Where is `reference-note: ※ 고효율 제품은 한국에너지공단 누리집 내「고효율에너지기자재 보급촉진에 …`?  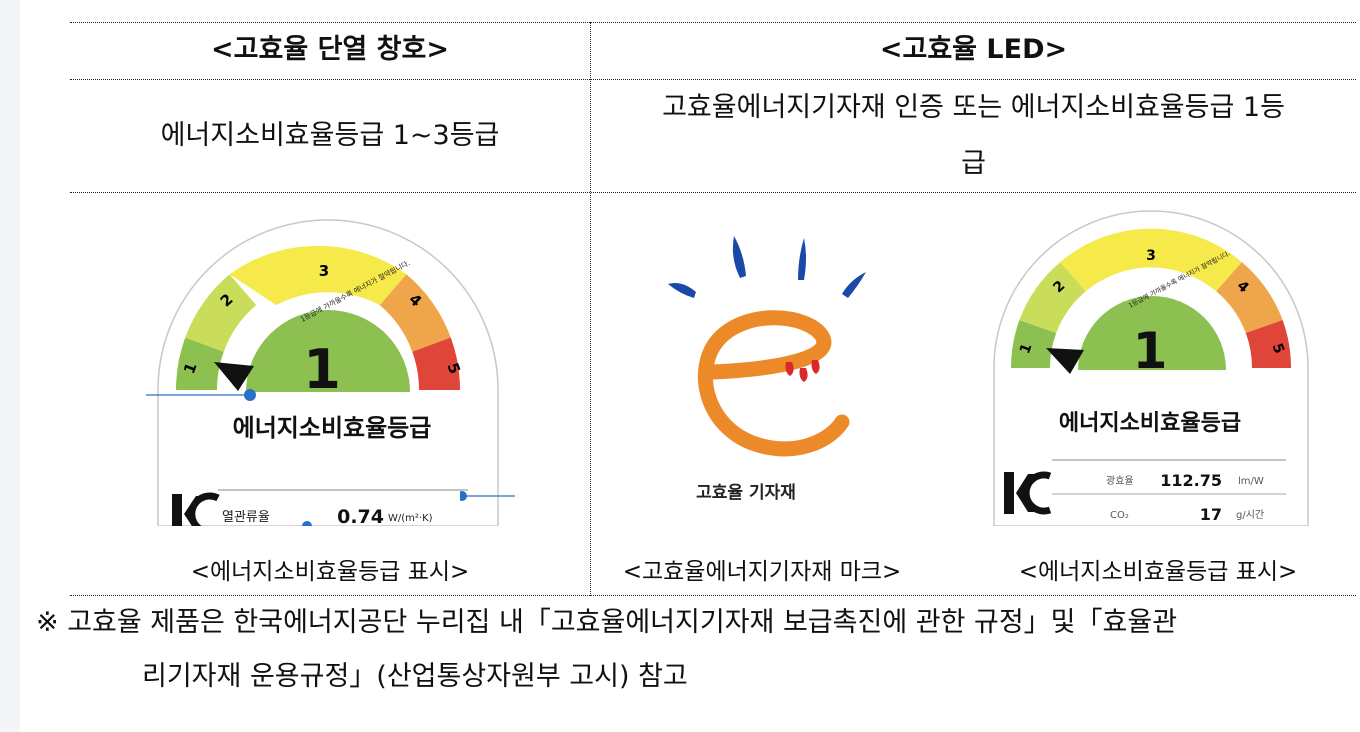 reference-note: ※ 고효율 제품은 한국에너지공단 누리집 내「고효율에너지기자재 보급촉진에 … is located at coordinates (696, 650).